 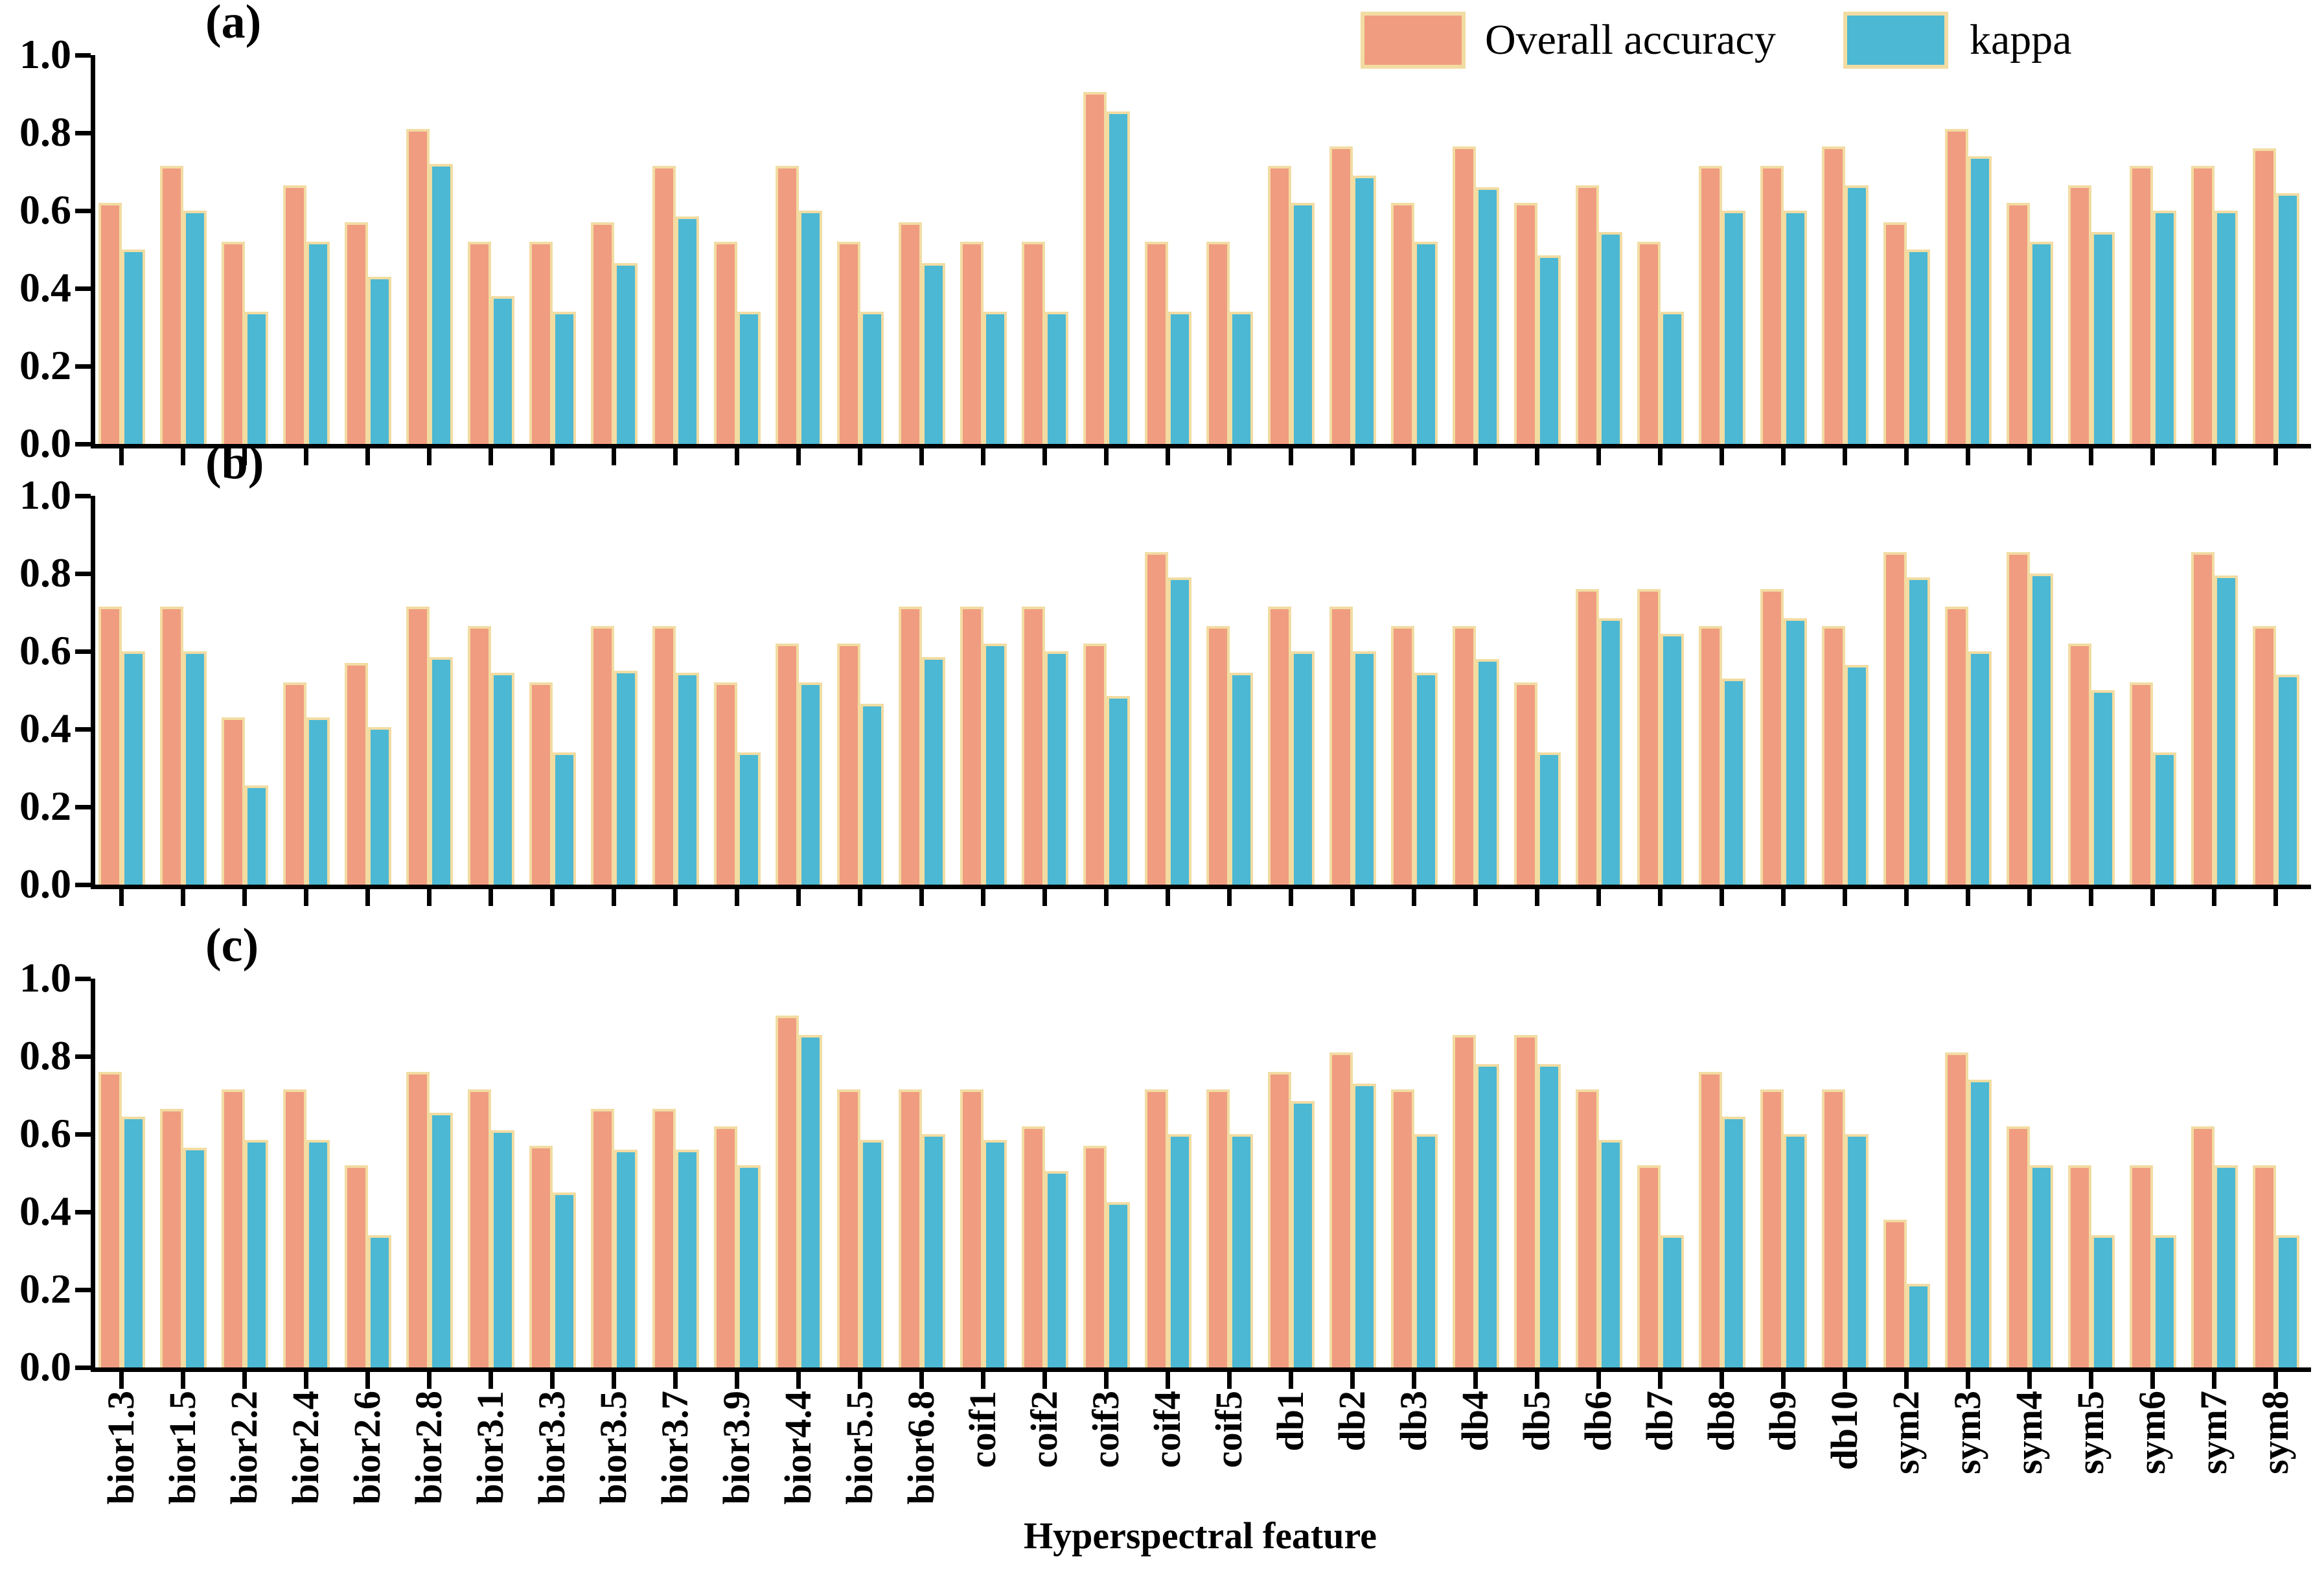 What do you see at coordinates (356, 774) in the screenshot?
I see `bar-overall-accuracy-bior2.6` at bounding box center [356, 774].